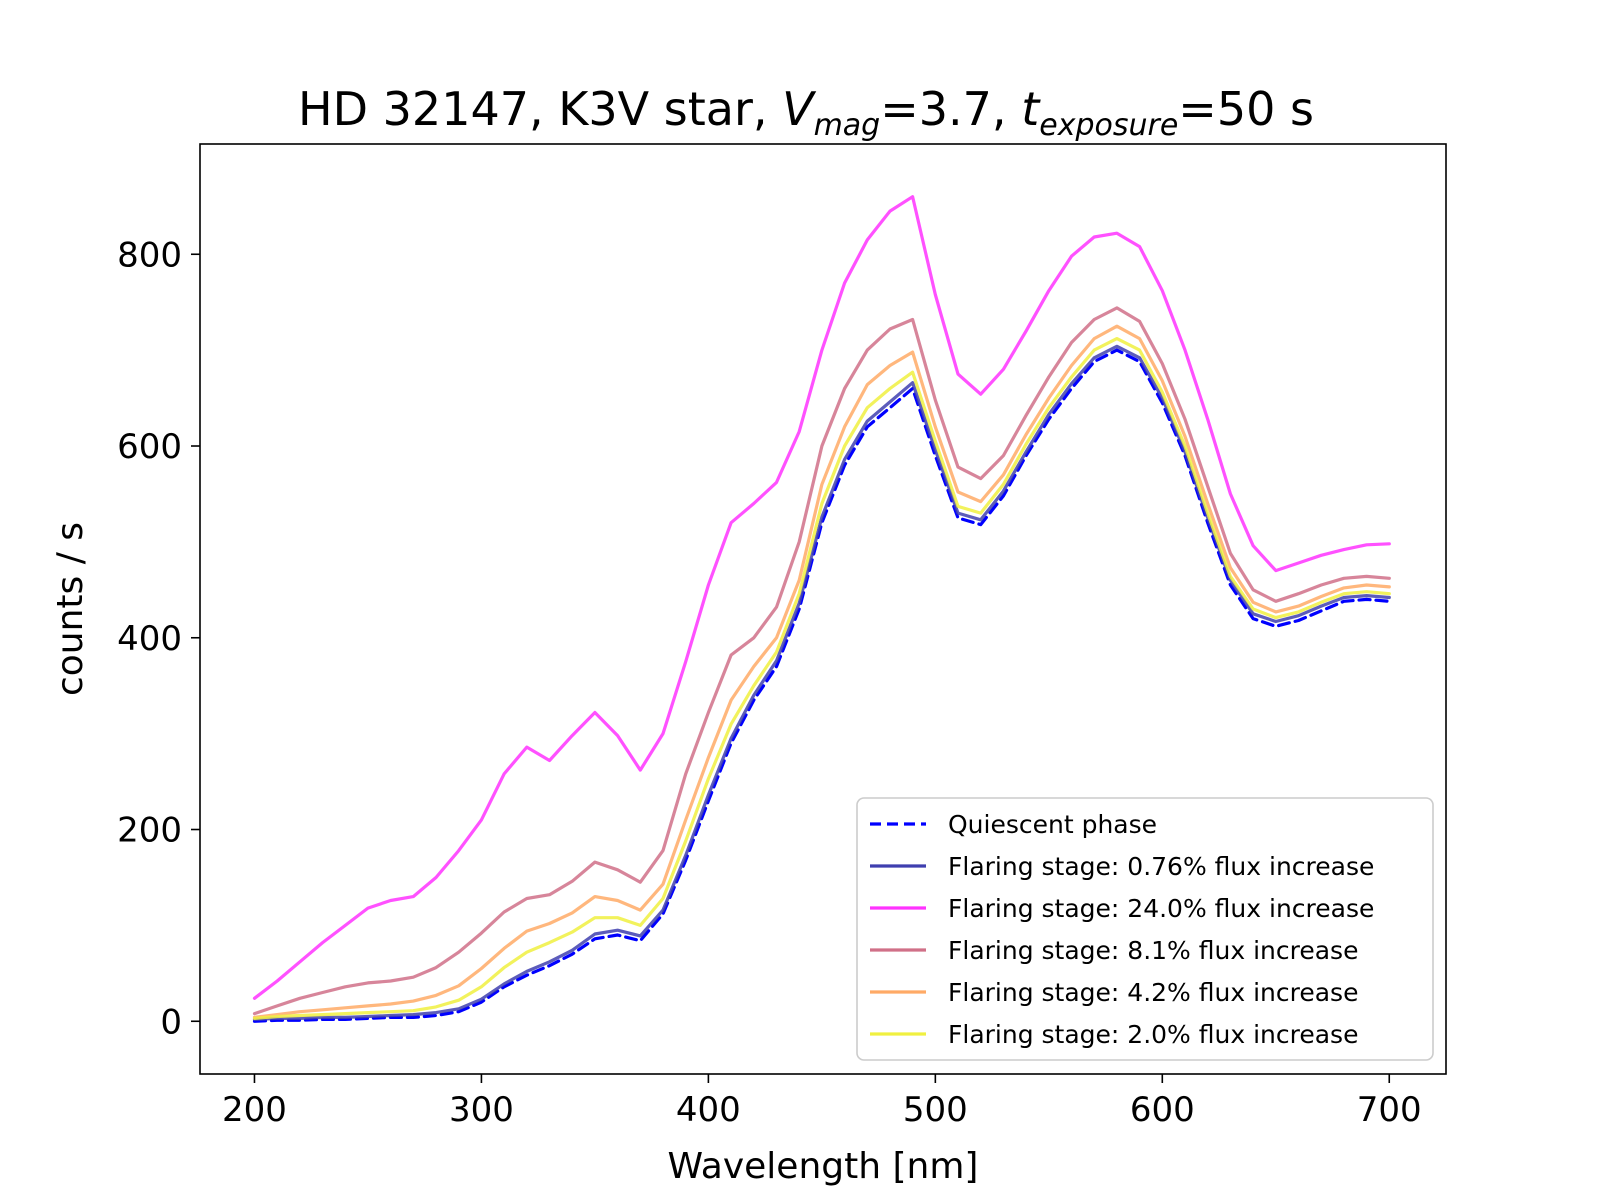  I want to click on y-tick-label: 200, so click(149, 831).